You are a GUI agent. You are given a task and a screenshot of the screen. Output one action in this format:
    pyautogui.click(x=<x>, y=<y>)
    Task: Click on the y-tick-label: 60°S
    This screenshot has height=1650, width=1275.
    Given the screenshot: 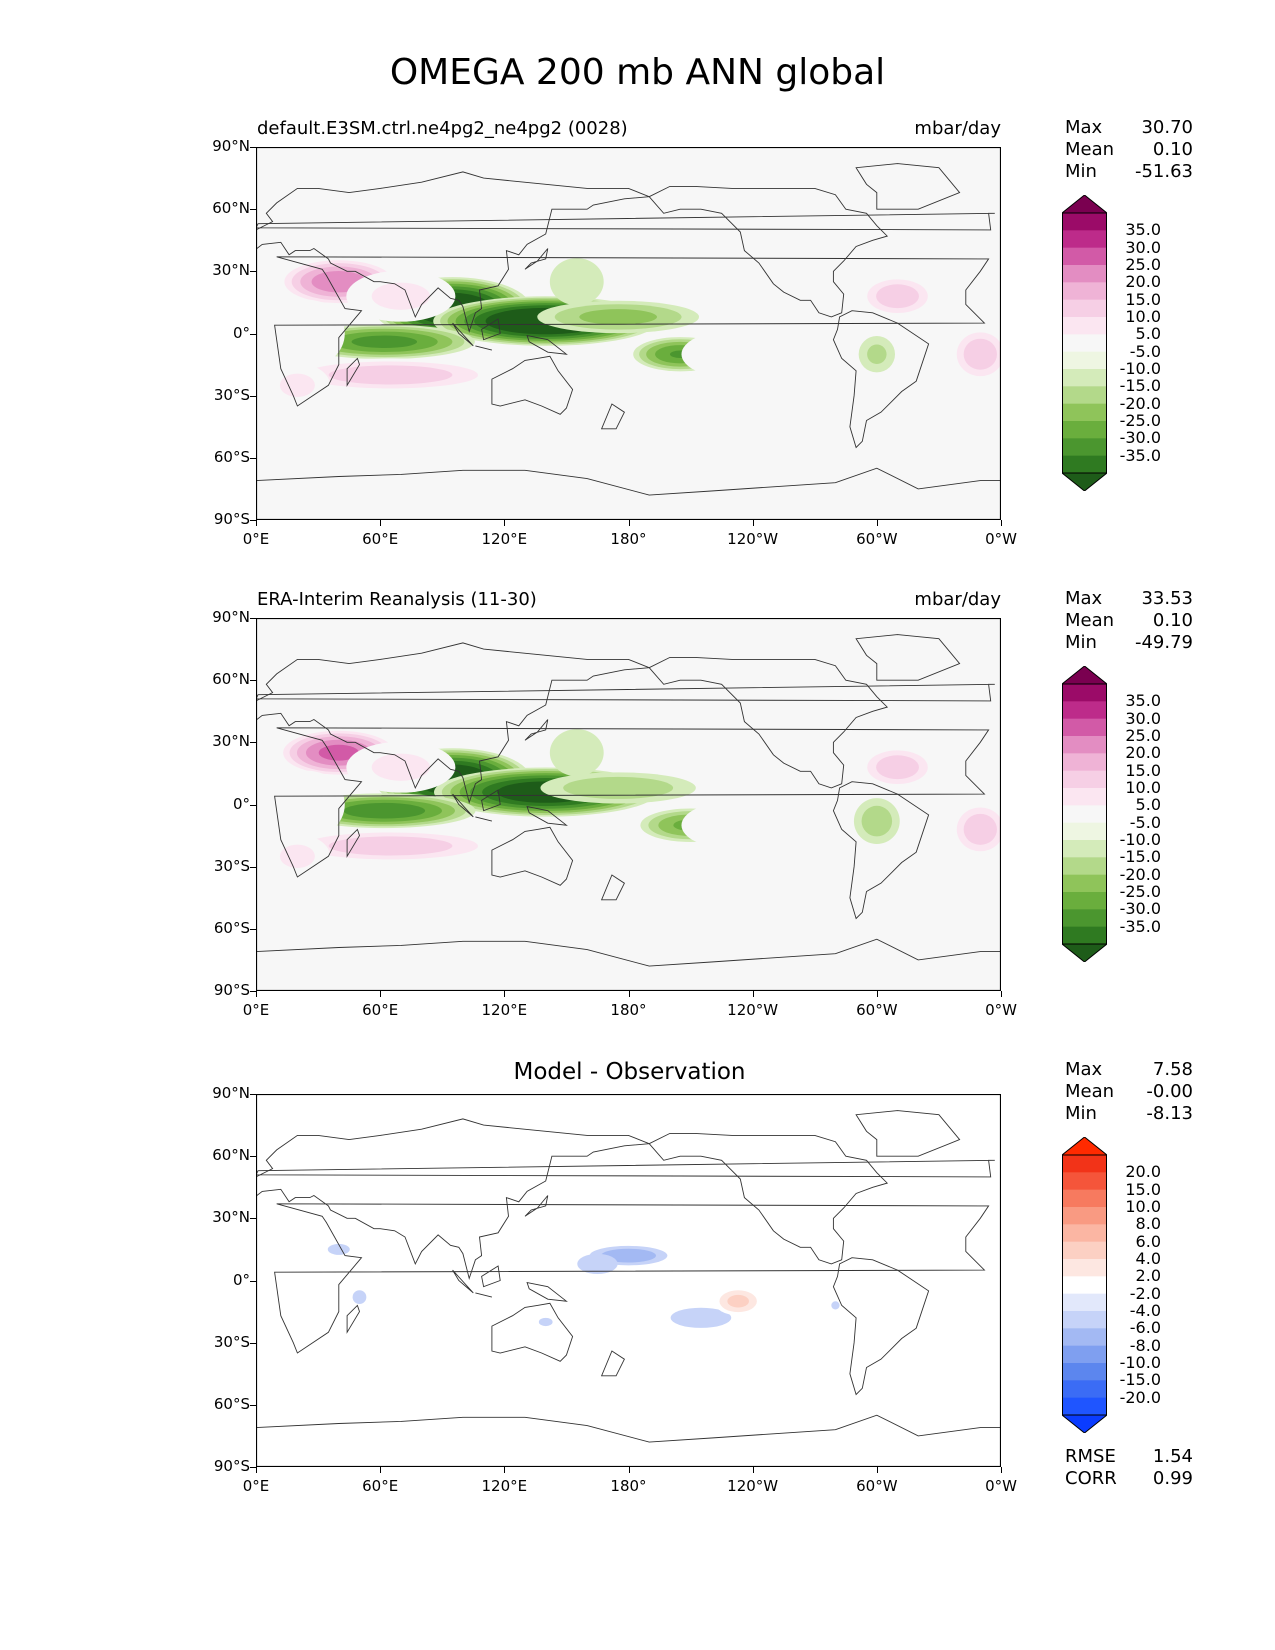 What is the action you would take?
    pyautogui.click(x=231, y=456)
    